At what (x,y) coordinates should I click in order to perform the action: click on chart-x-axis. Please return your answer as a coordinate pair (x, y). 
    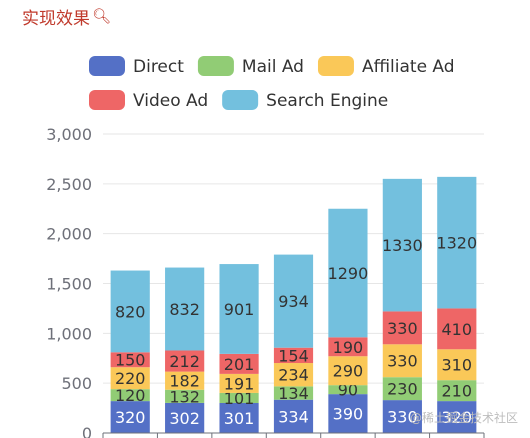
    Looking at the image, I should click on (293, 435).